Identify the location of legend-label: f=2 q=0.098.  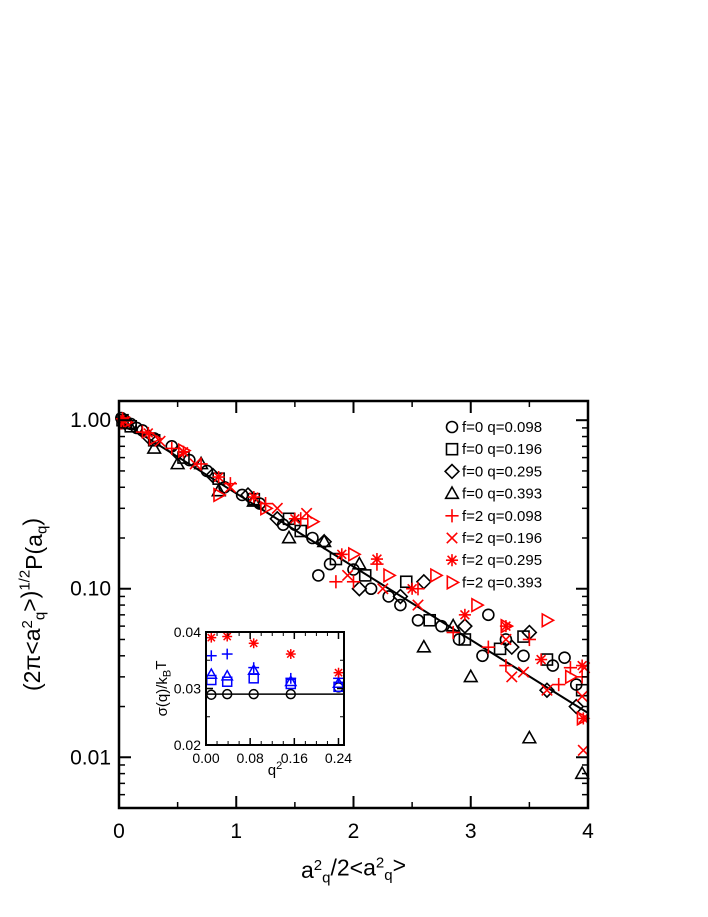
(502, 516).